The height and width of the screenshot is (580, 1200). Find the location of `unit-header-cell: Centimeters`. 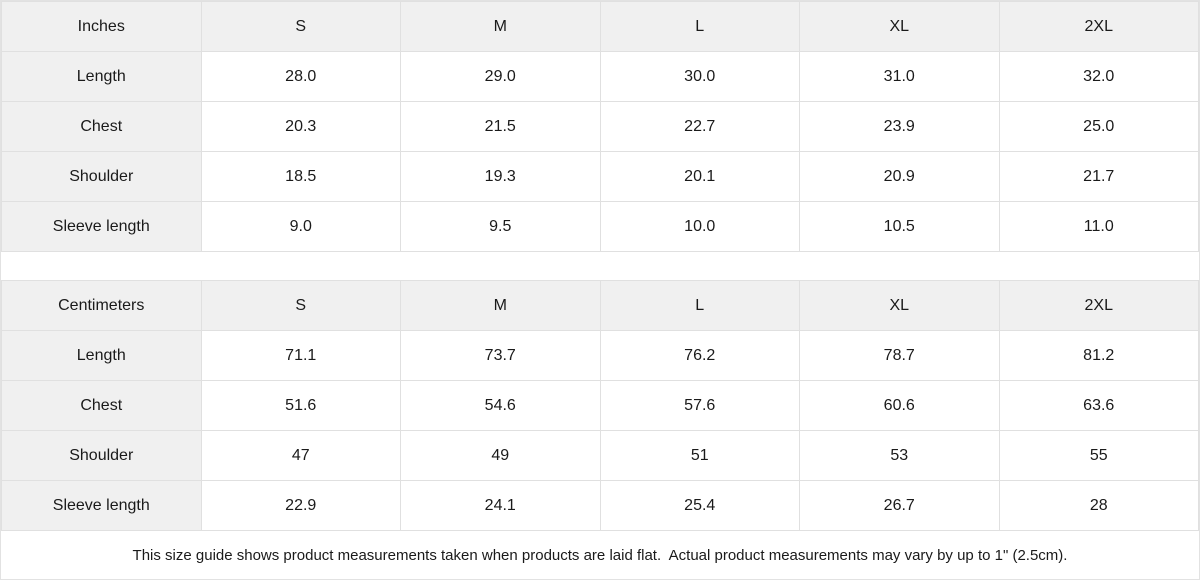

unit-header-cell: Centimeters is located at coordinates (101, 305).